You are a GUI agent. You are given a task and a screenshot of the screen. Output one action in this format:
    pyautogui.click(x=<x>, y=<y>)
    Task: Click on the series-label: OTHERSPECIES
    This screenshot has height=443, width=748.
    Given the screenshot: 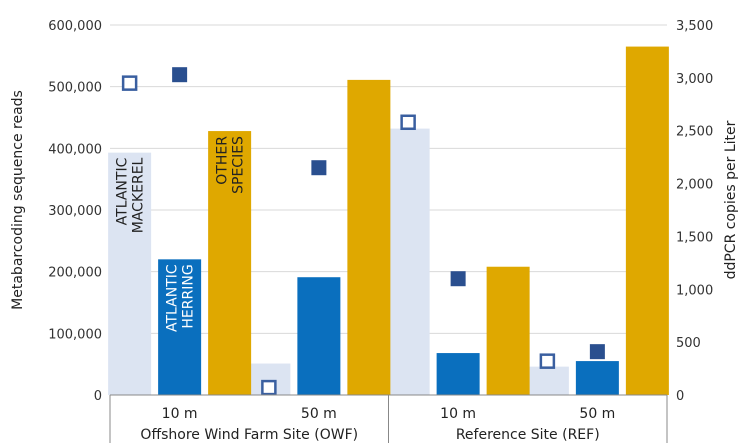 What is the action you would take?
    pyautogui.click(x=231, y=165)
    